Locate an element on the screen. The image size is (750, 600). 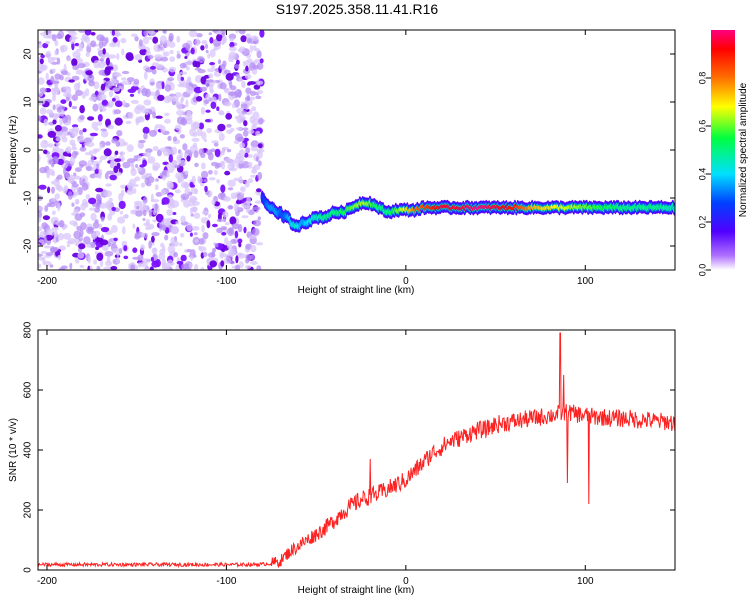
colorbar-tick-label: 0.0 is located at coordinates (702, 270).